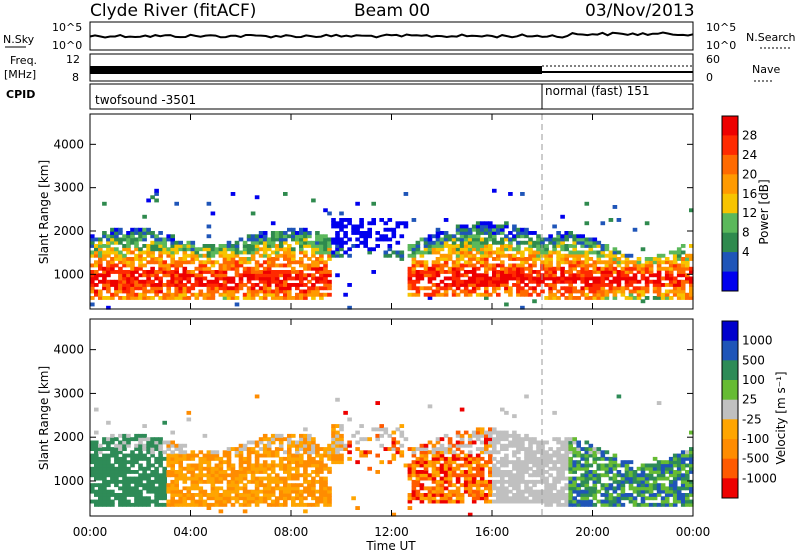 The width and height of the screenshot is (800, 554). What do you see at coordinates (19, 39) in the screenshot?
I see `nsky-label: N.Sky` at bounding box center [19, 39].